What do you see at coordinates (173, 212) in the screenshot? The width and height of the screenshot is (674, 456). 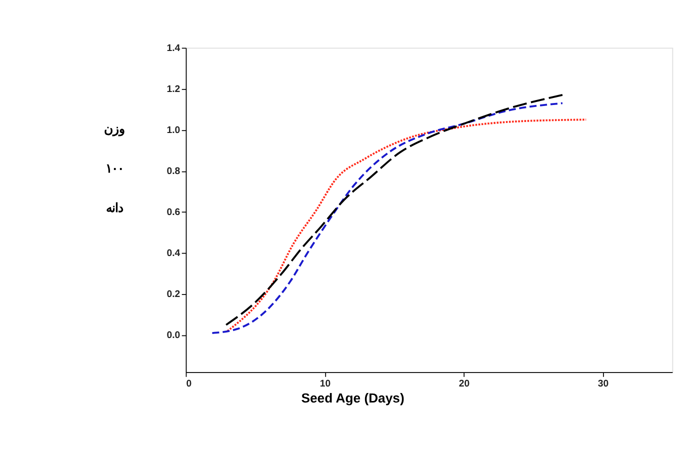 I see `y-tick-label: 0.6` at bounding box center [173, 212].